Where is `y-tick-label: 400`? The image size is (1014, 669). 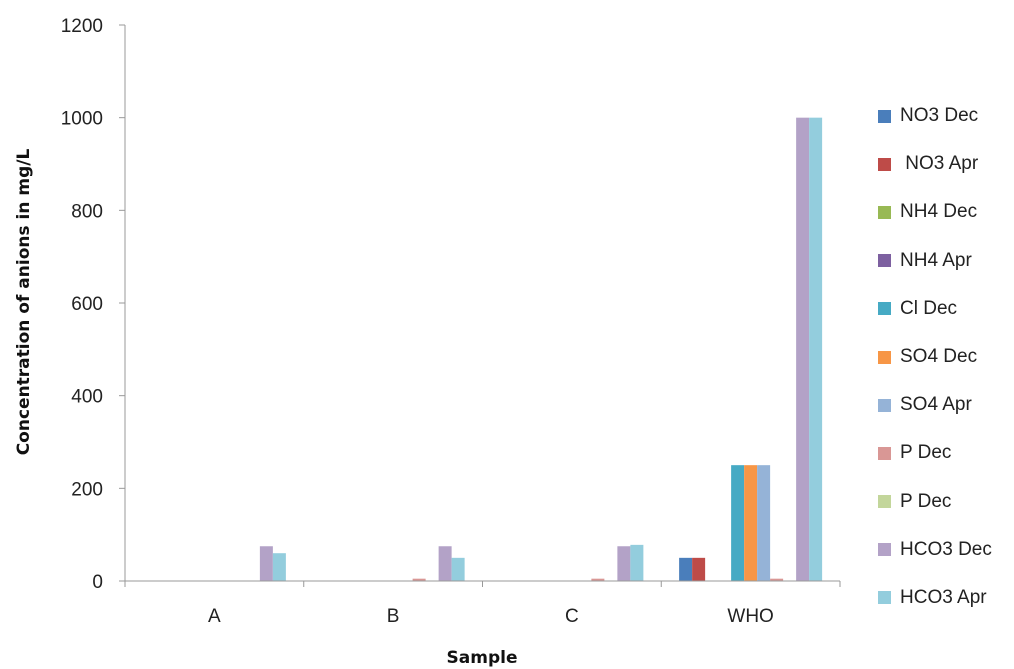 y-tick-label: 400 is located at coordinates (87, 397).